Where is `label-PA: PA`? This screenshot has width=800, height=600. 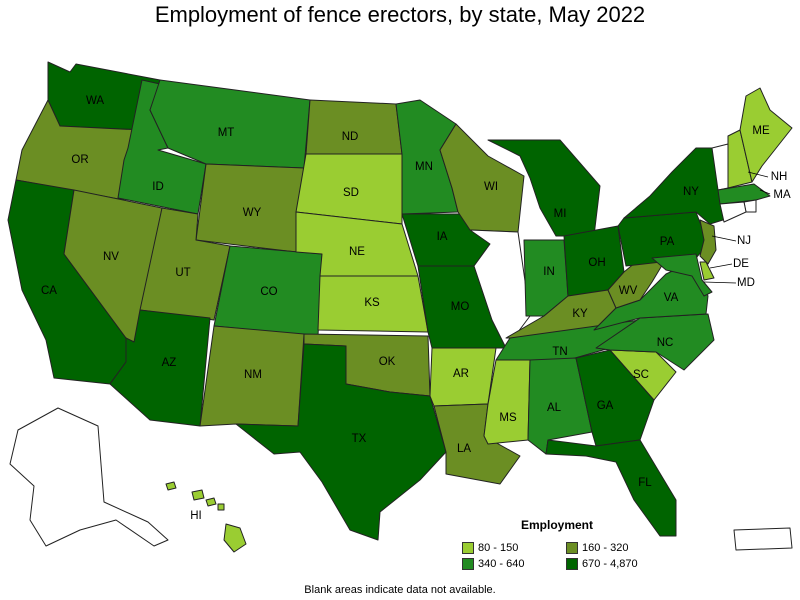 label-PA: PA is located at coordinates (667, 242).